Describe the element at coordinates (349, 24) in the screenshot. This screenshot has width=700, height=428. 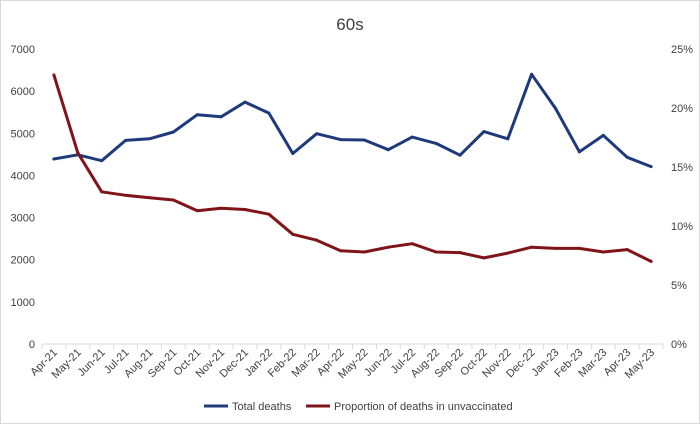
I see `chart-title: 60s` at that location.